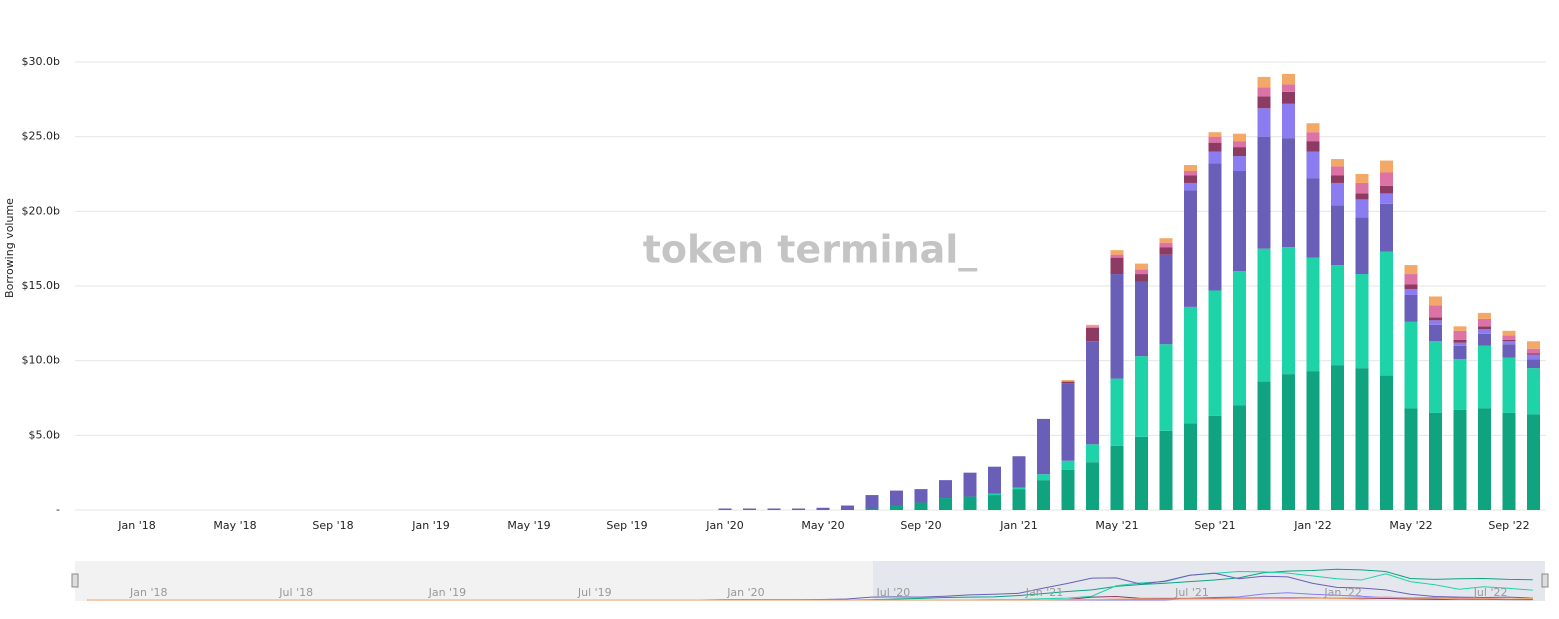  Describe the element at coordinates (148, 592) in the screenshot. I see `navigator-label: Jan '18` at that location.